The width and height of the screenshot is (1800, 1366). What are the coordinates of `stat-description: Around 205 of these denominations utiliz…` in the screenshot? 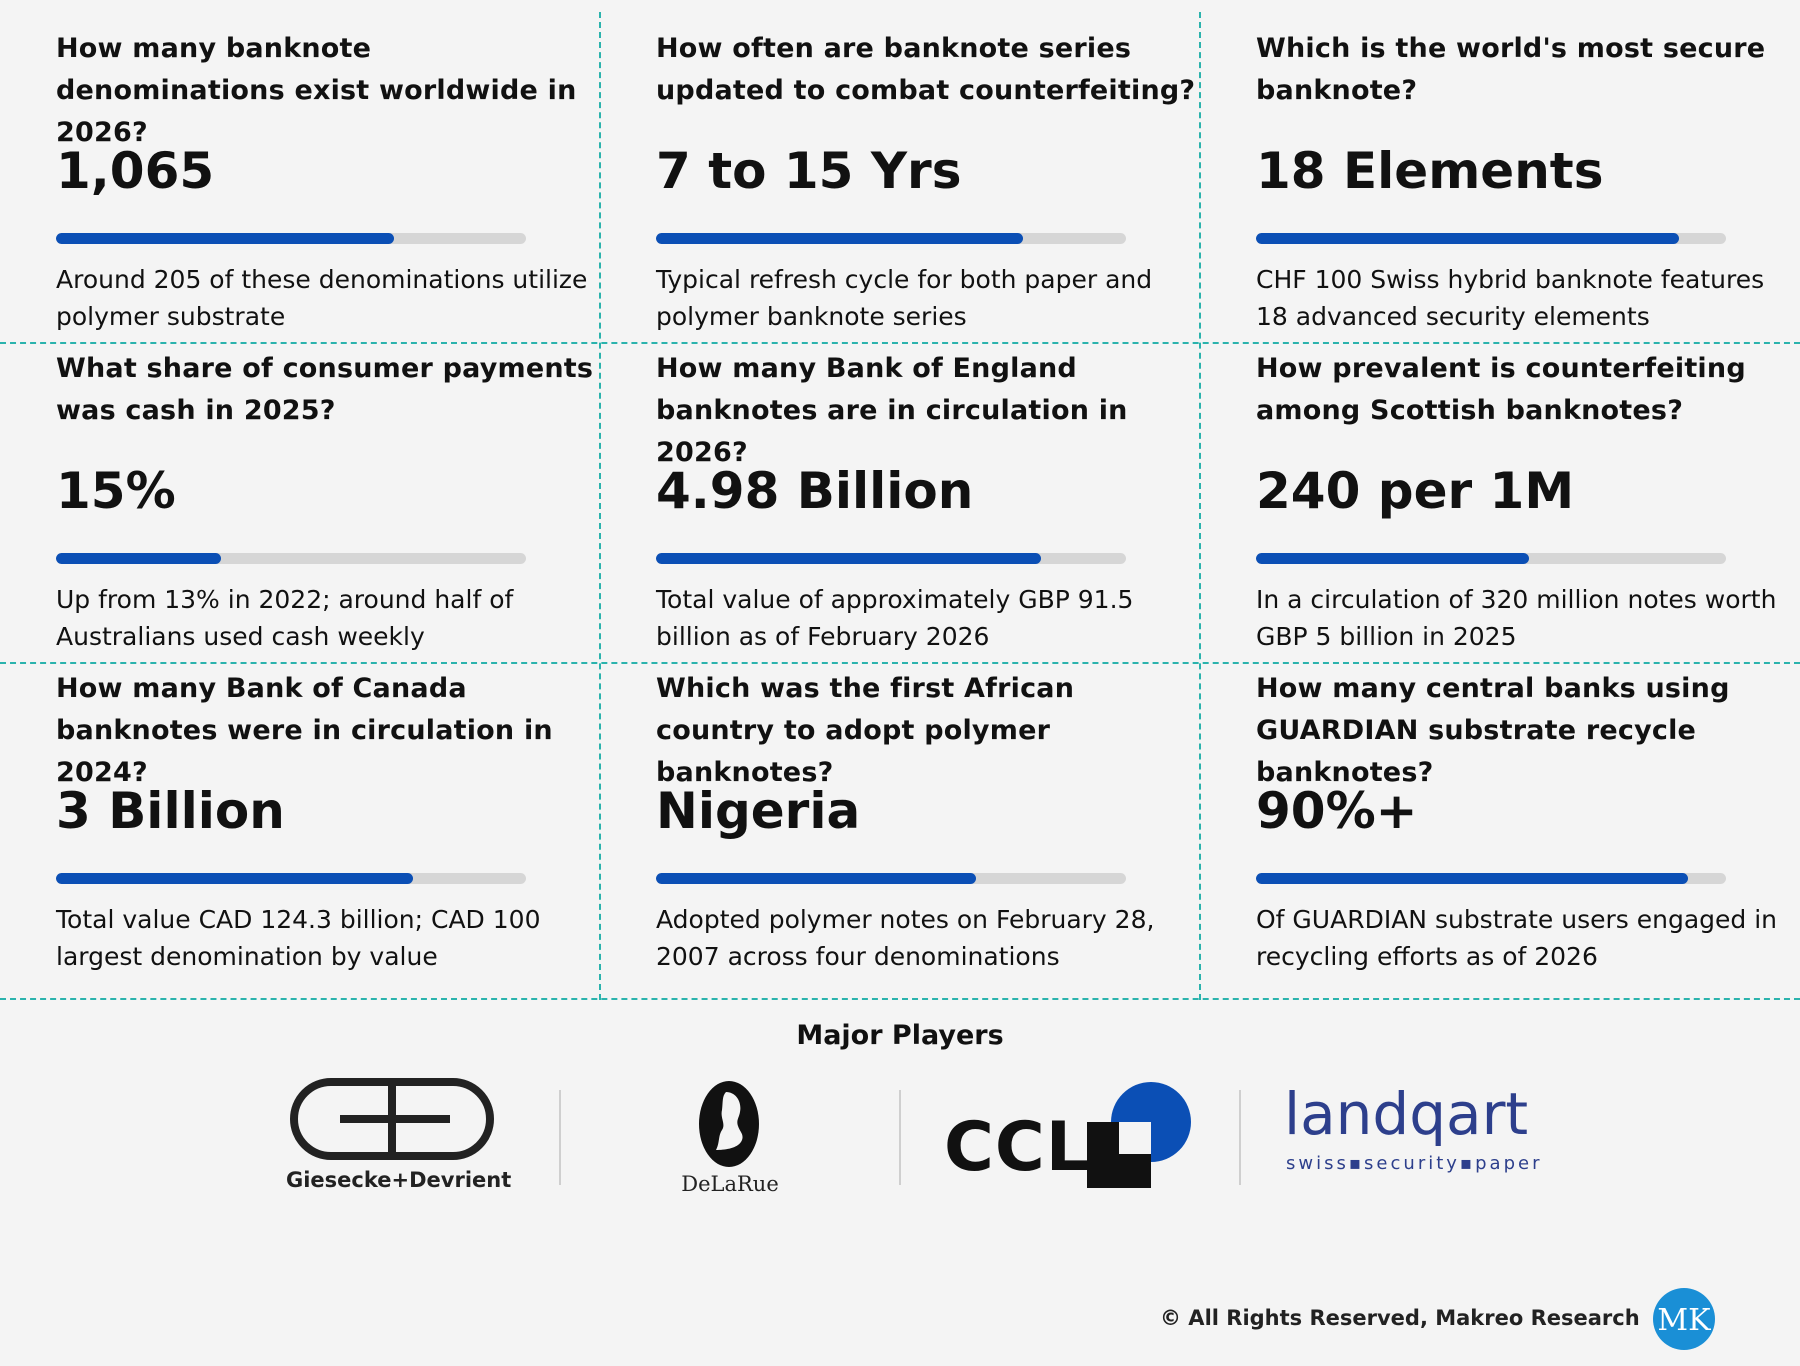 It's located at (322, 298).